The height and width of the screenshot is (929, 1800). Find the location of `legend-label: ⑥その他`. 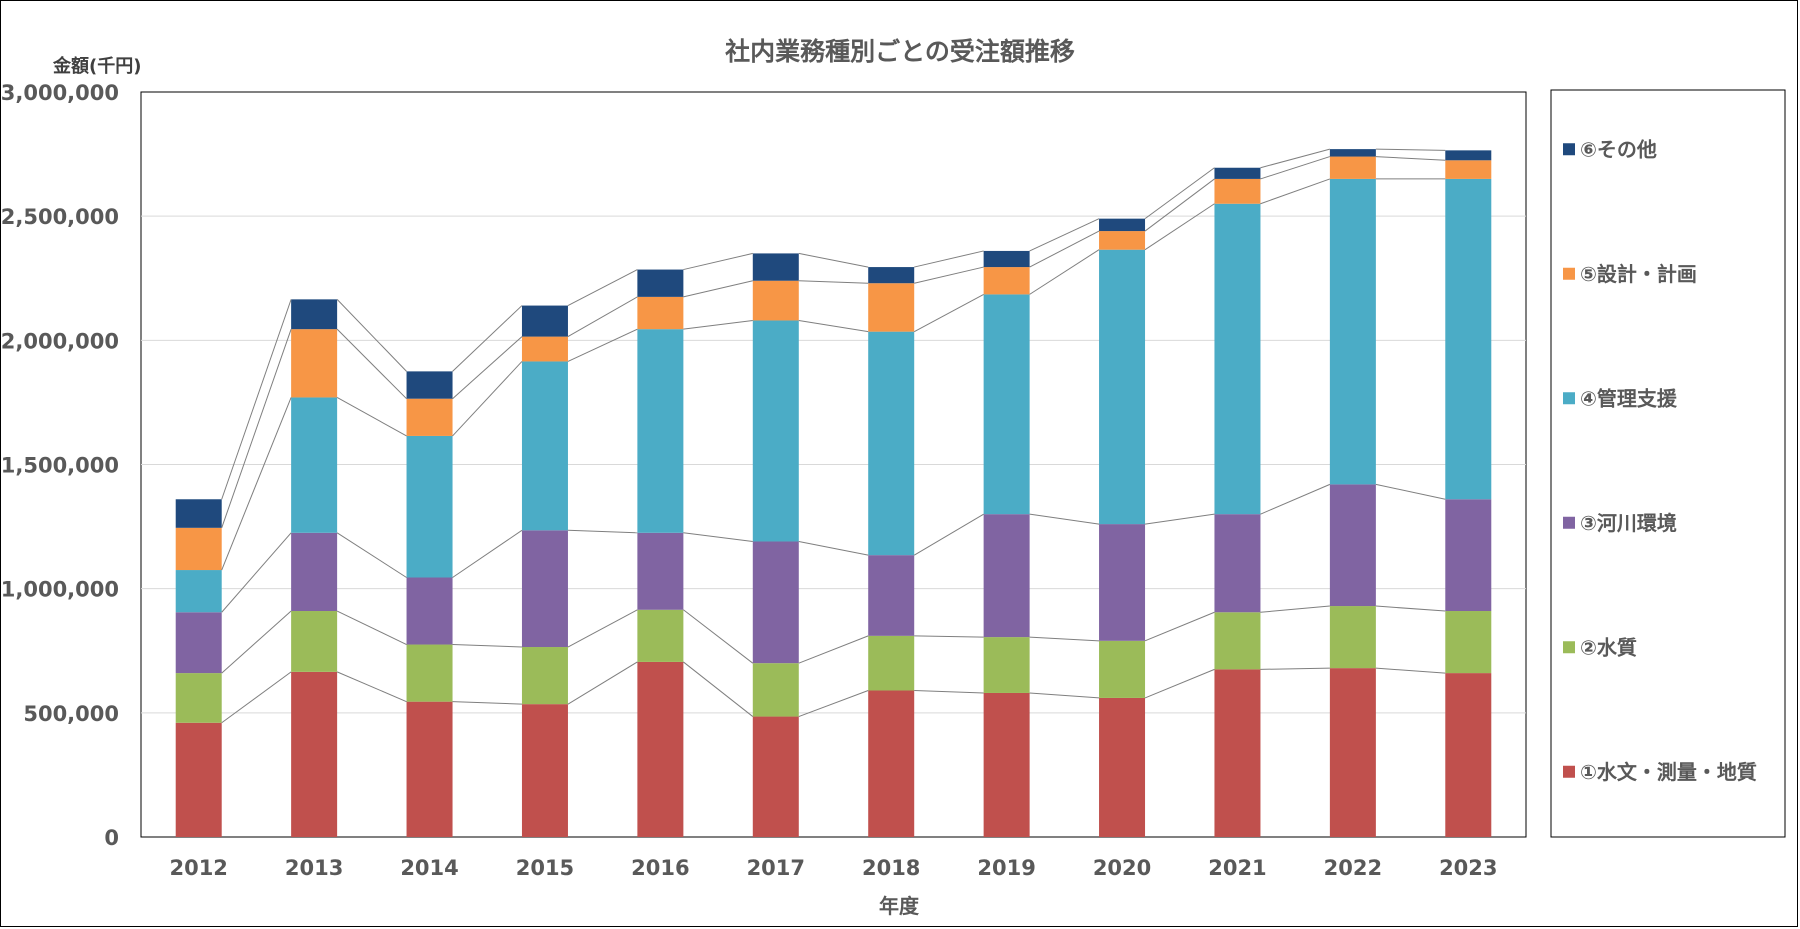

legend-label: ⑥その他 is located at coordinates (1618, 149).